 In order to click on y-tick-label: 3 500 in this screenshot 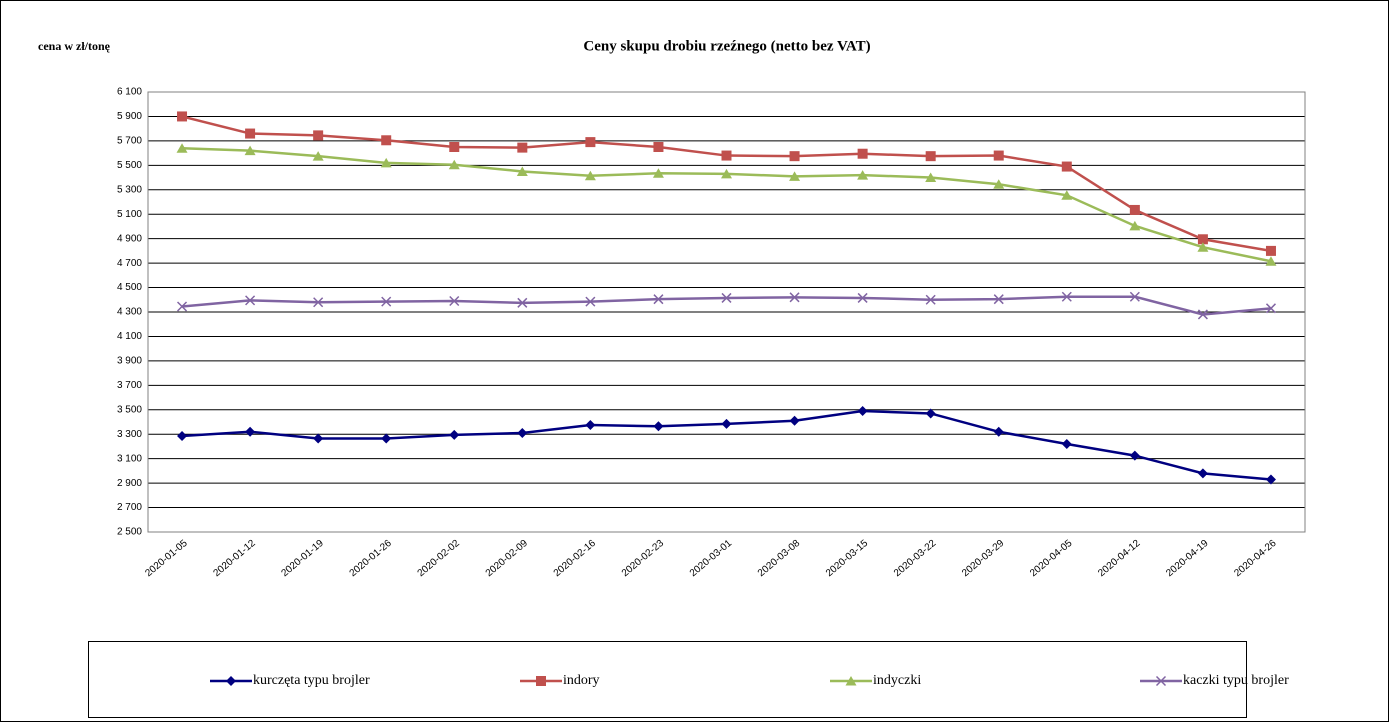, I will do `click(129, 409)`.